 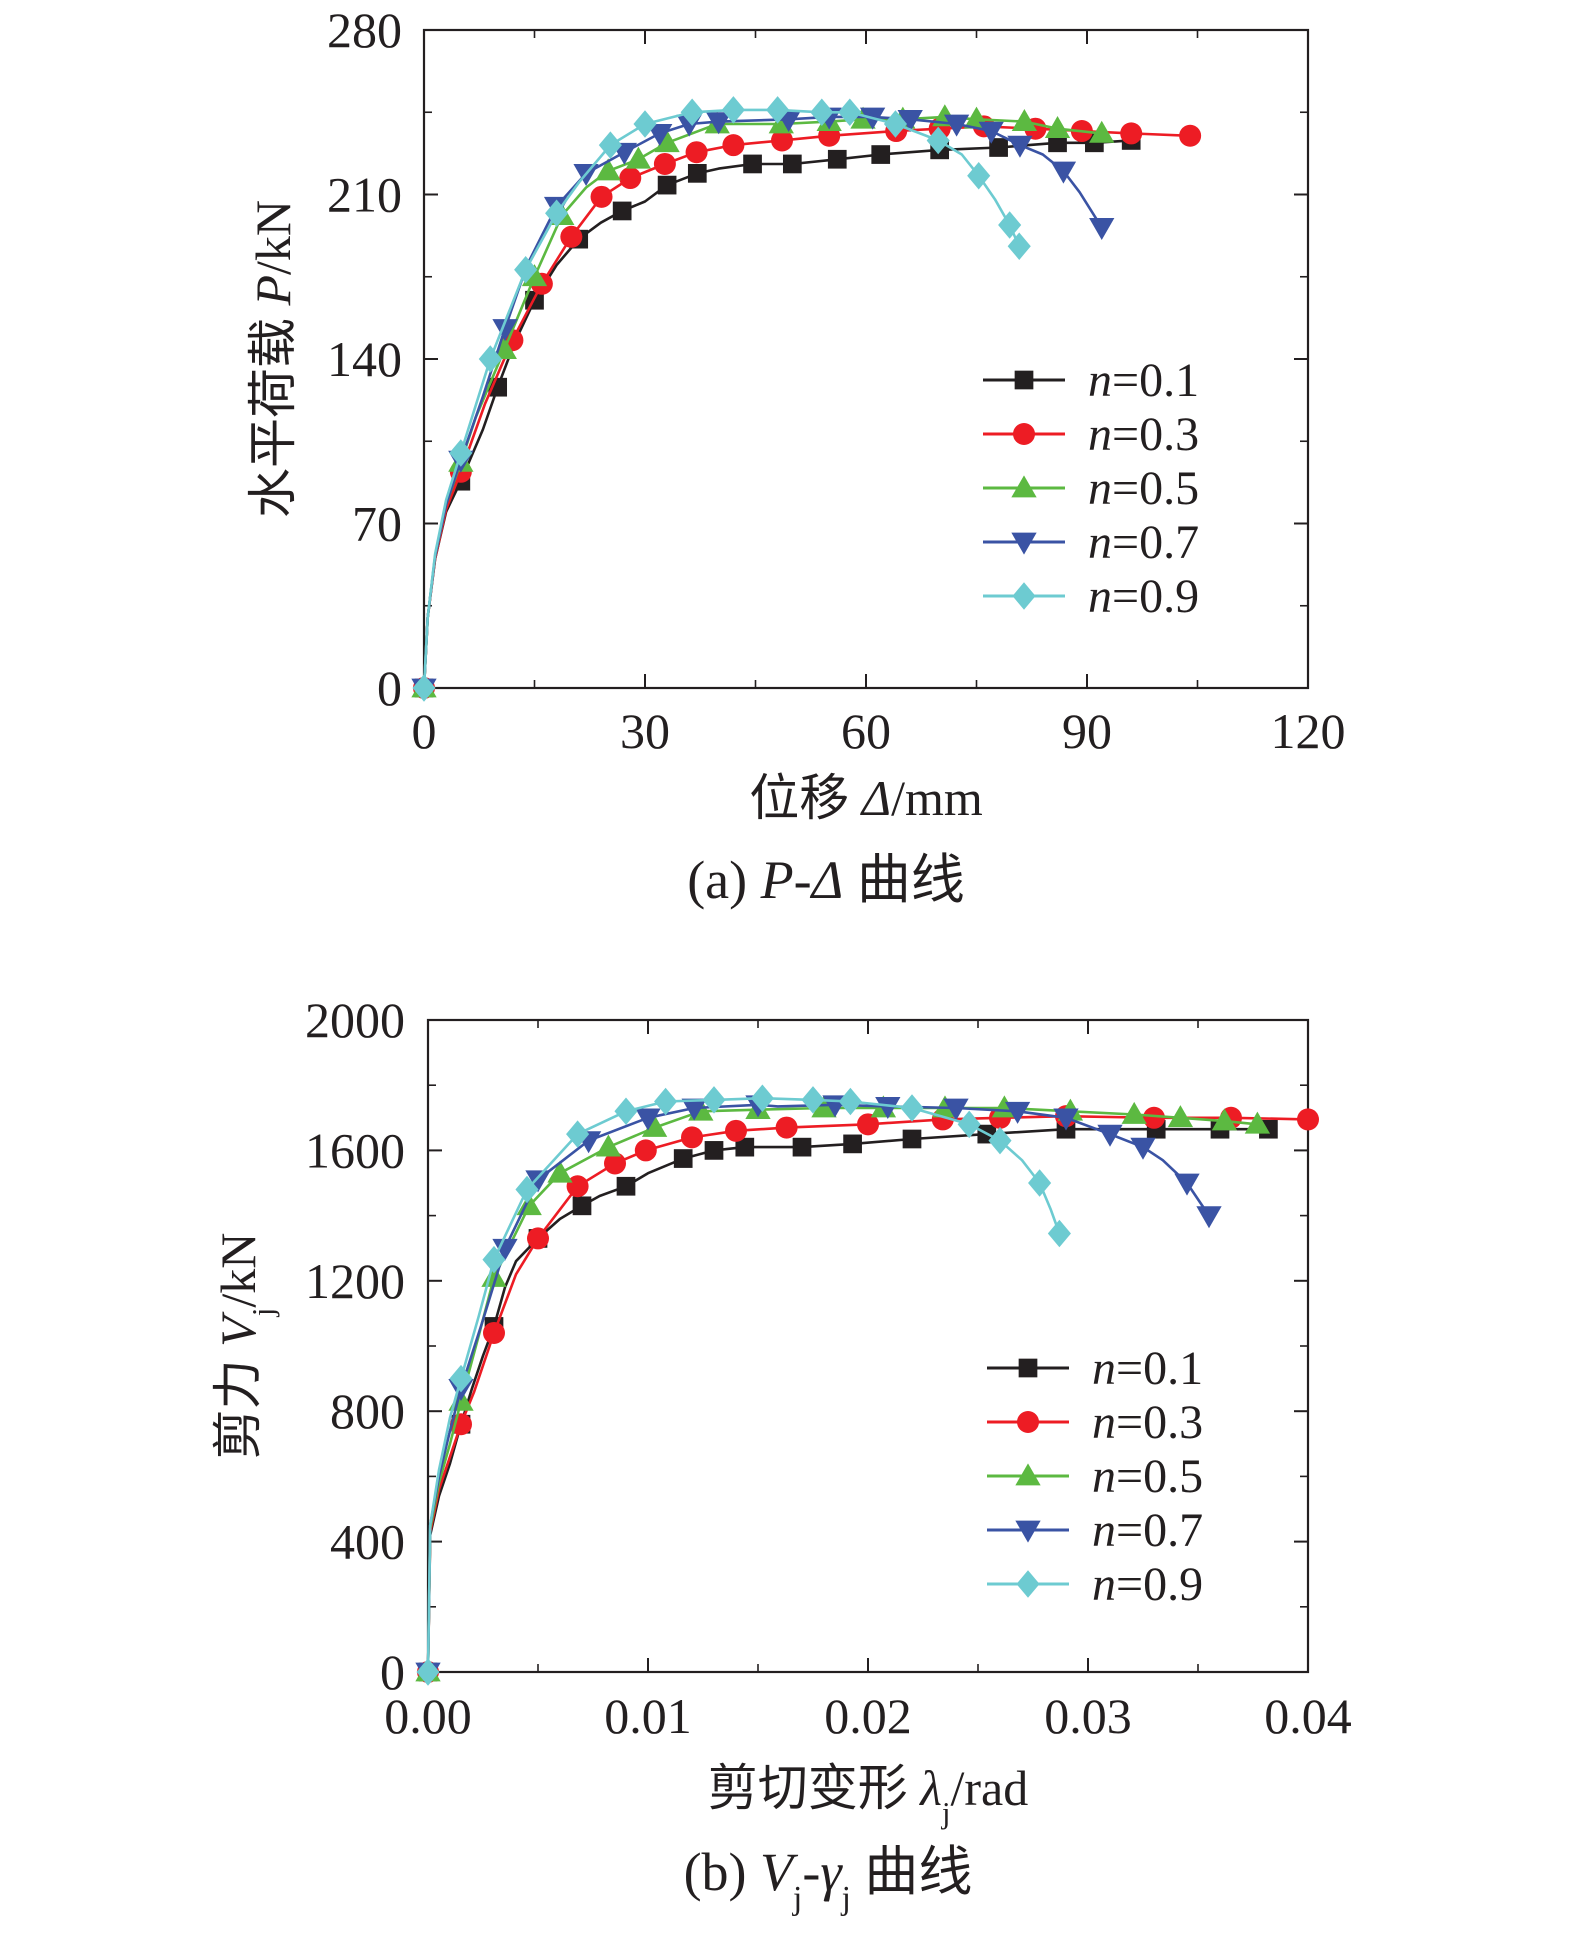 I want to click on x-tick-label: 120, so click(x=1308, y=731).